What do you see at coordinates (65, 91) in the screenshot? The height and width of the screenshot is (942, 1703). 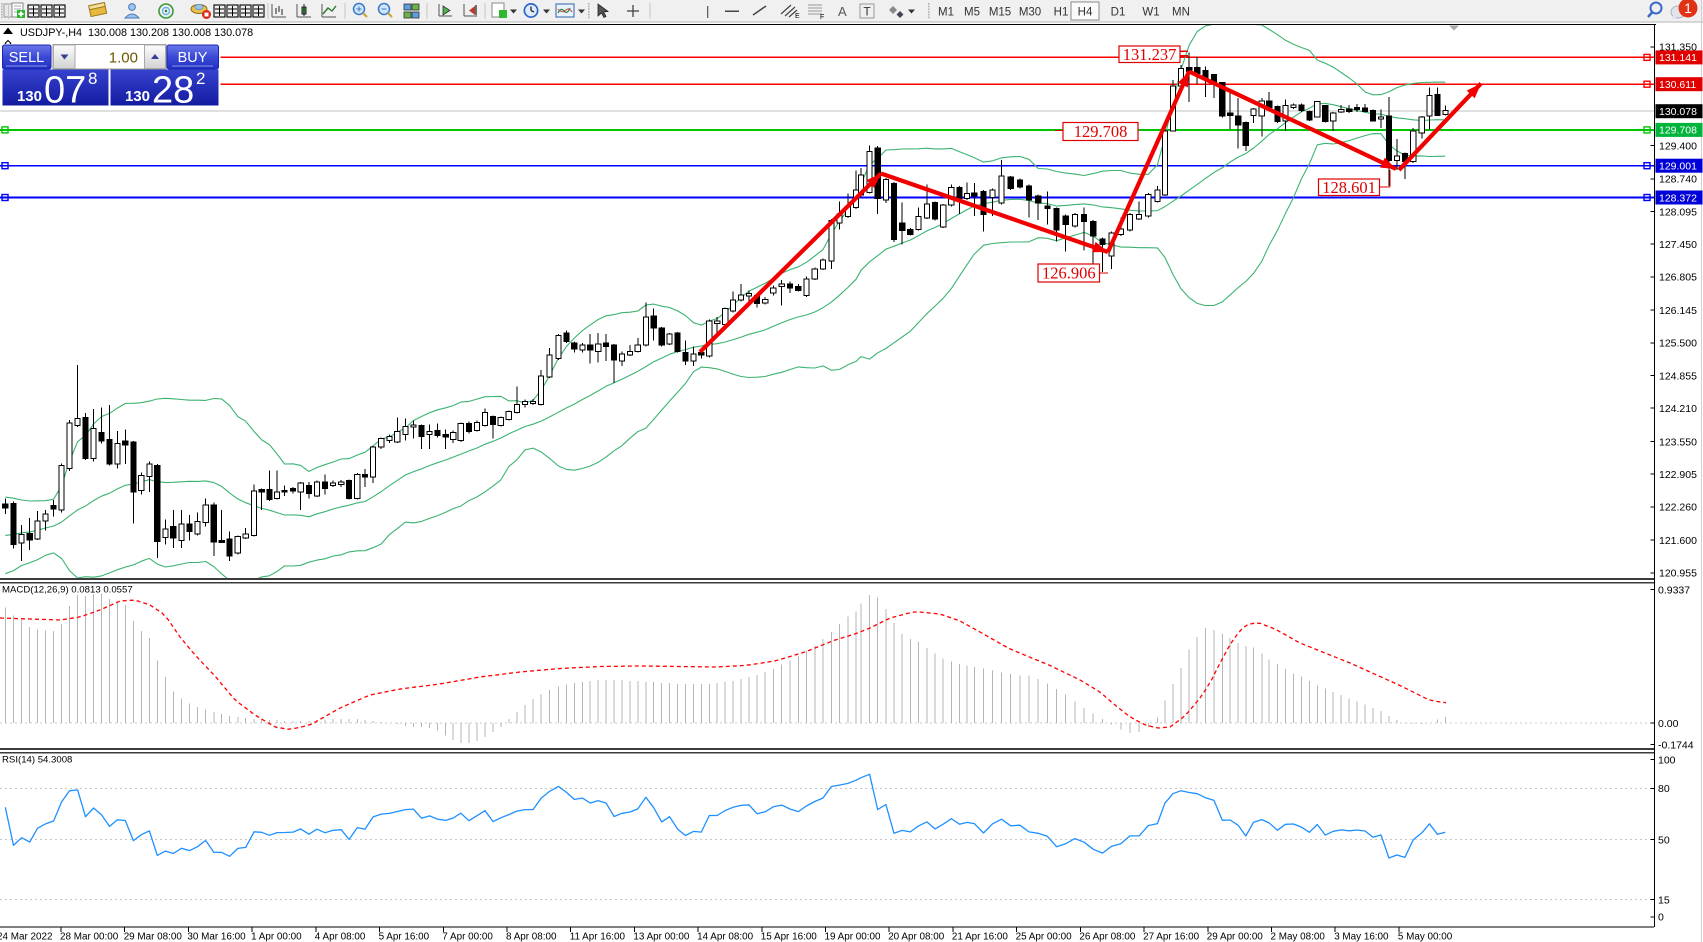 I see `svg-text: 07` at bounding box center [65, 91].